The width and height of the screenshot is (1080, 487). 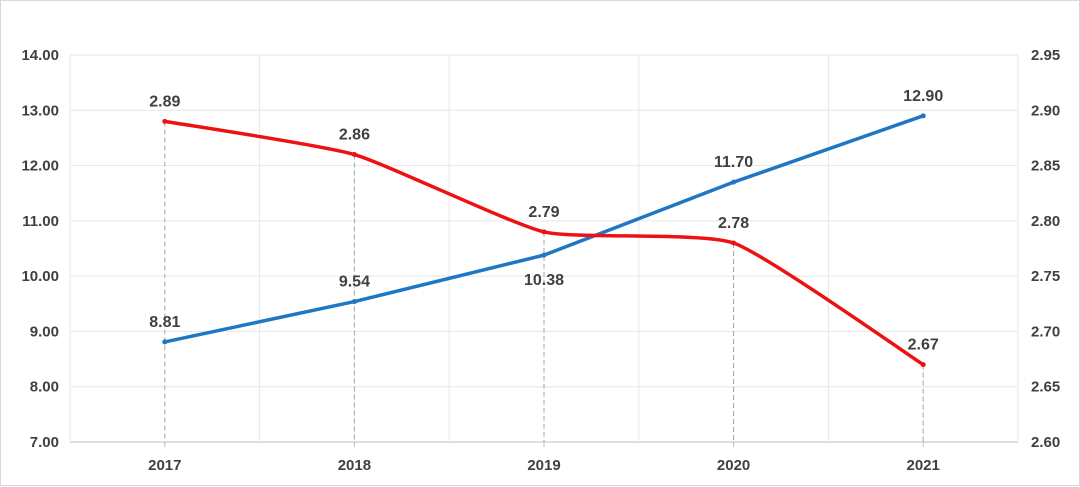 What do you see at coordinates (40, 166) in the screenshot?
I see `left-tick-label: 12.00` at bounding box center [40, 166].